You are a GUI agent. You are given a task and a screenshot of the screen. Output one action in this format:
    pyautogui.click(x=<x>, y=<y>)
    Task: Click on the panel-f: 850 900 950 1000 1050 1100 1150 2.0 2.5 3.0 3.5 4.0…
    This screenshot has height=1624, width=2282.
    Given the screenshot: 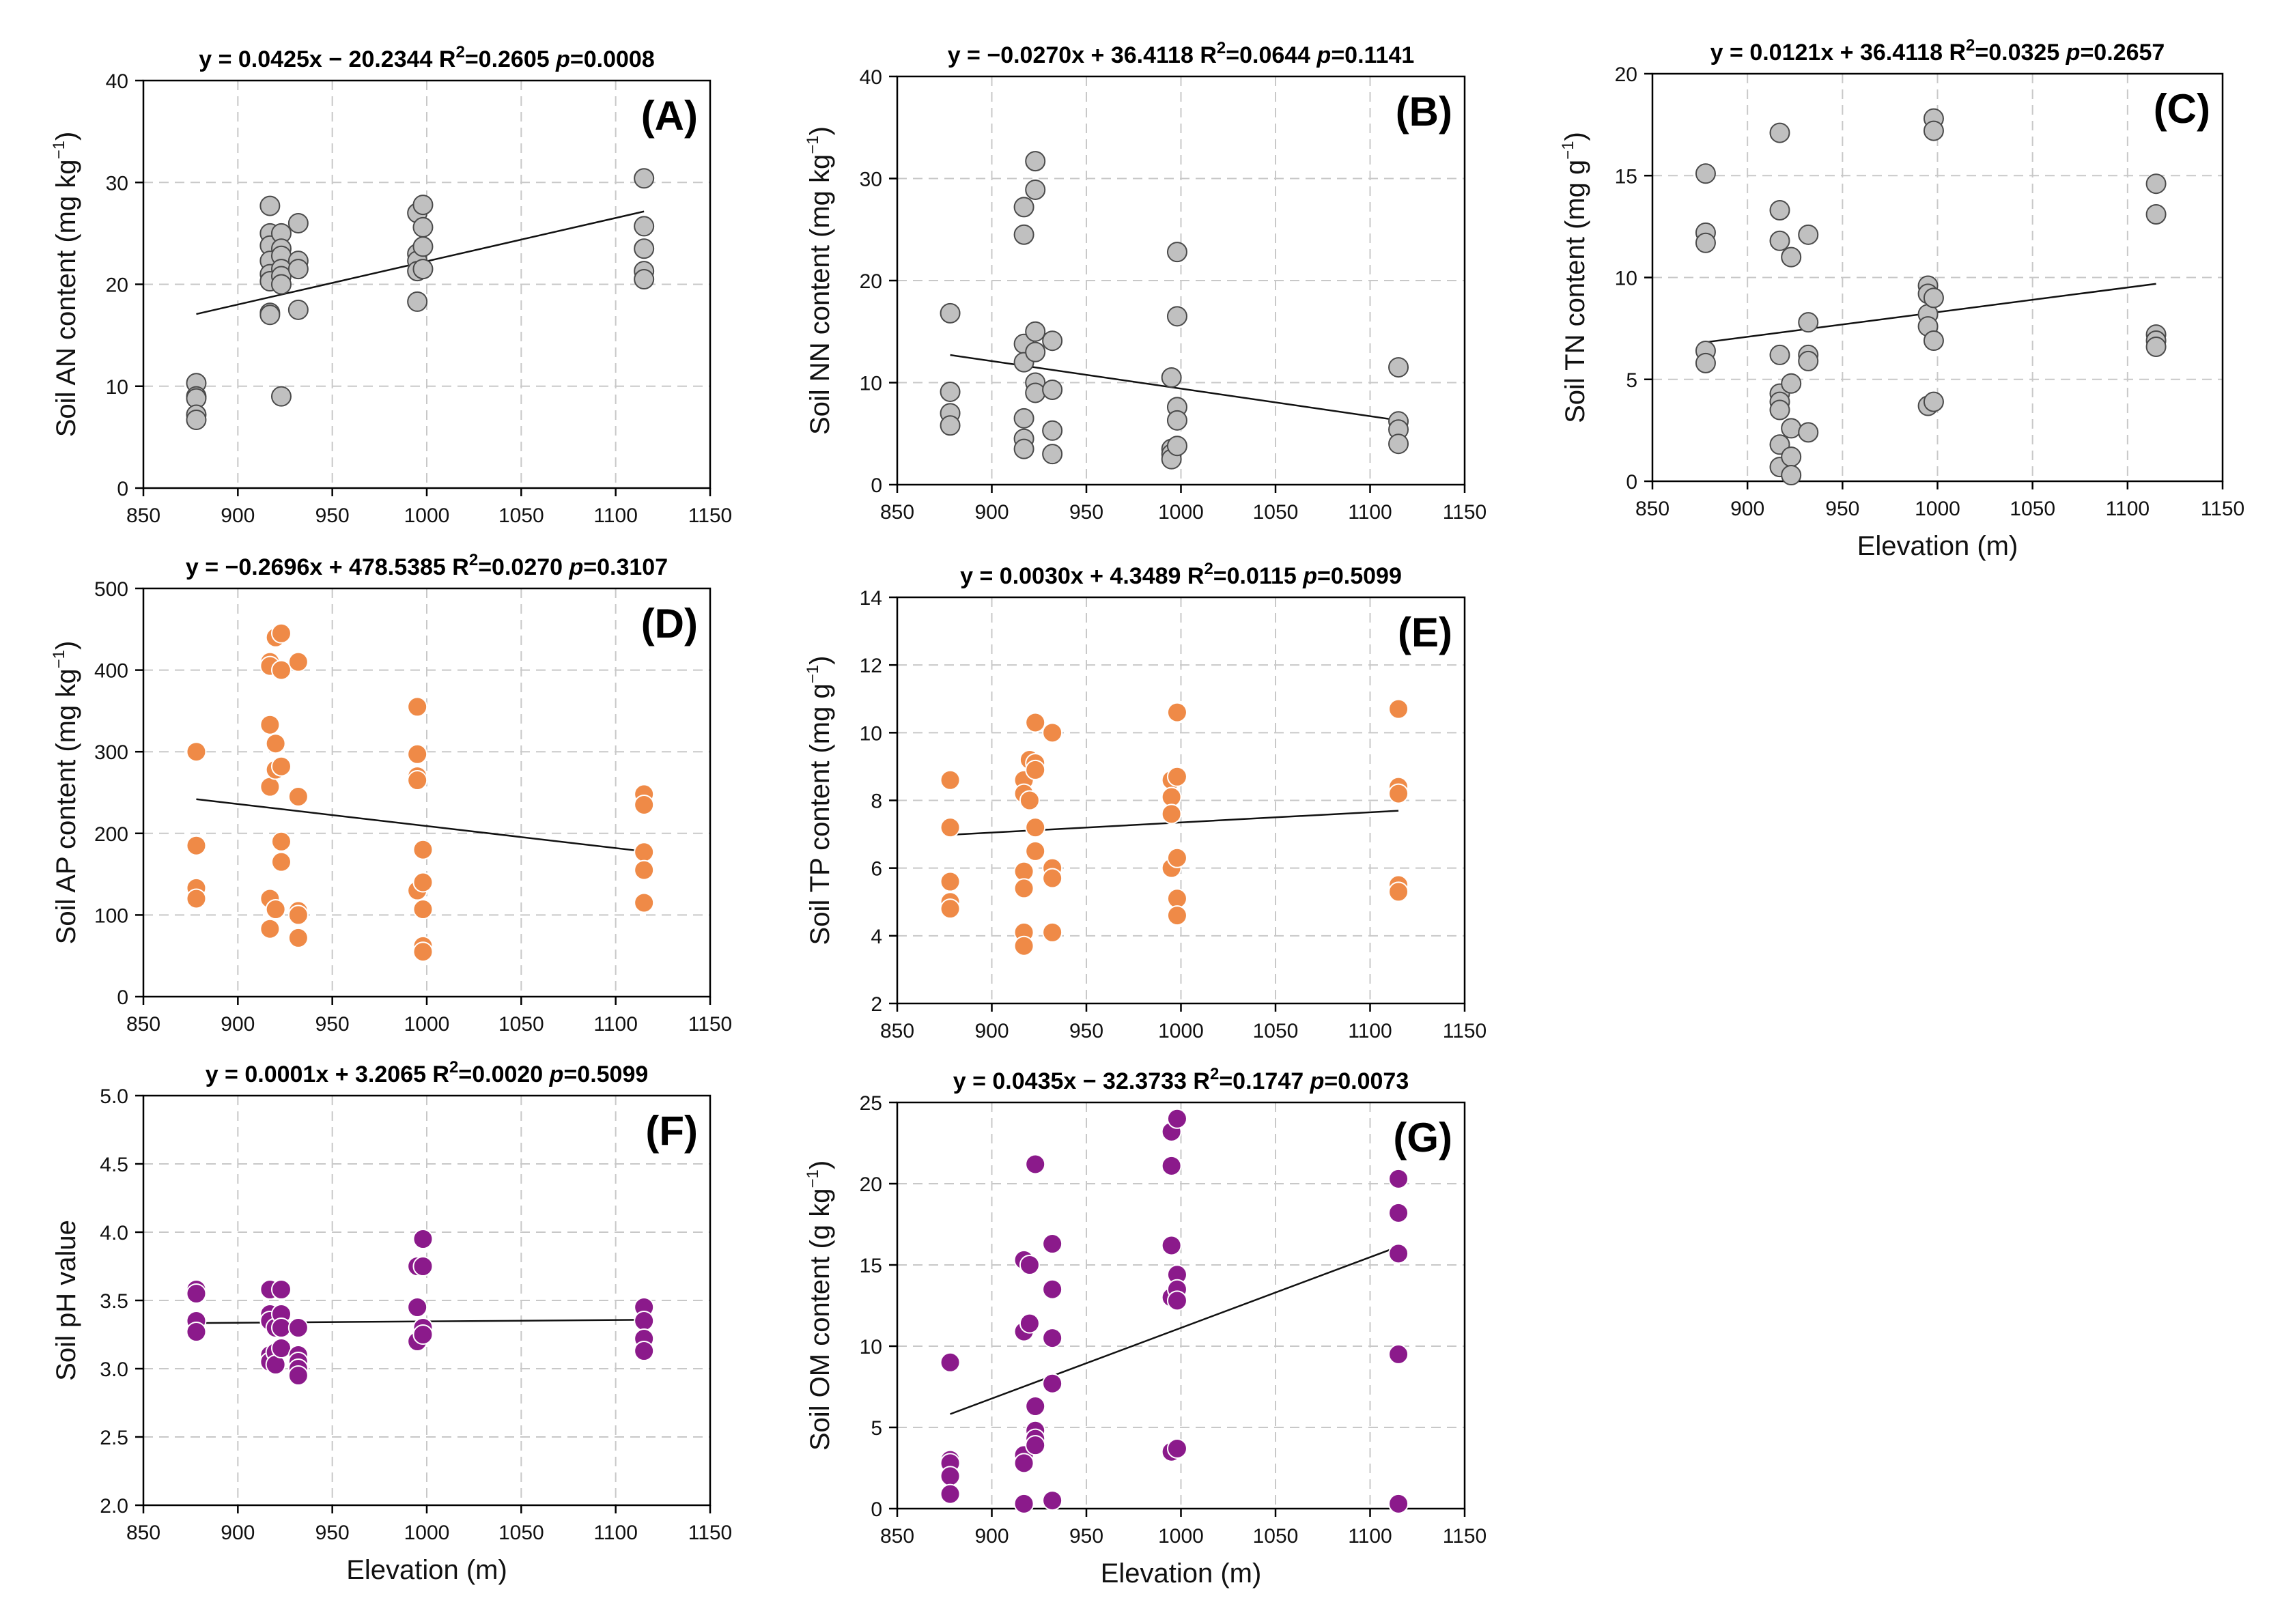 What is the action you would take?
    pyautogui.click(x=392, y=1321)
    